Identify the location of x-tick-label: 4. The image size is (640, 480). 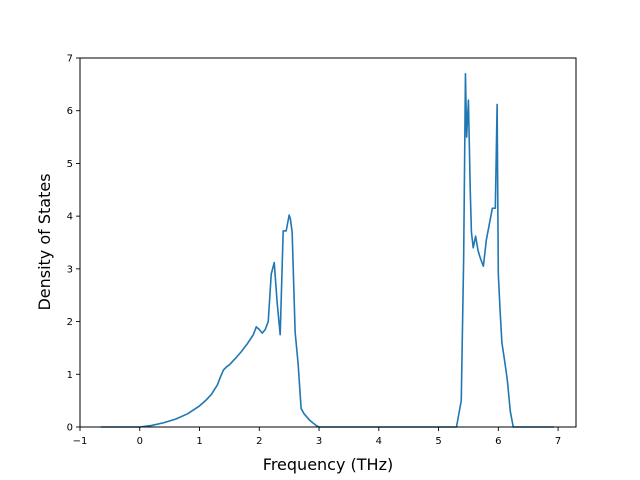
(379, 441).